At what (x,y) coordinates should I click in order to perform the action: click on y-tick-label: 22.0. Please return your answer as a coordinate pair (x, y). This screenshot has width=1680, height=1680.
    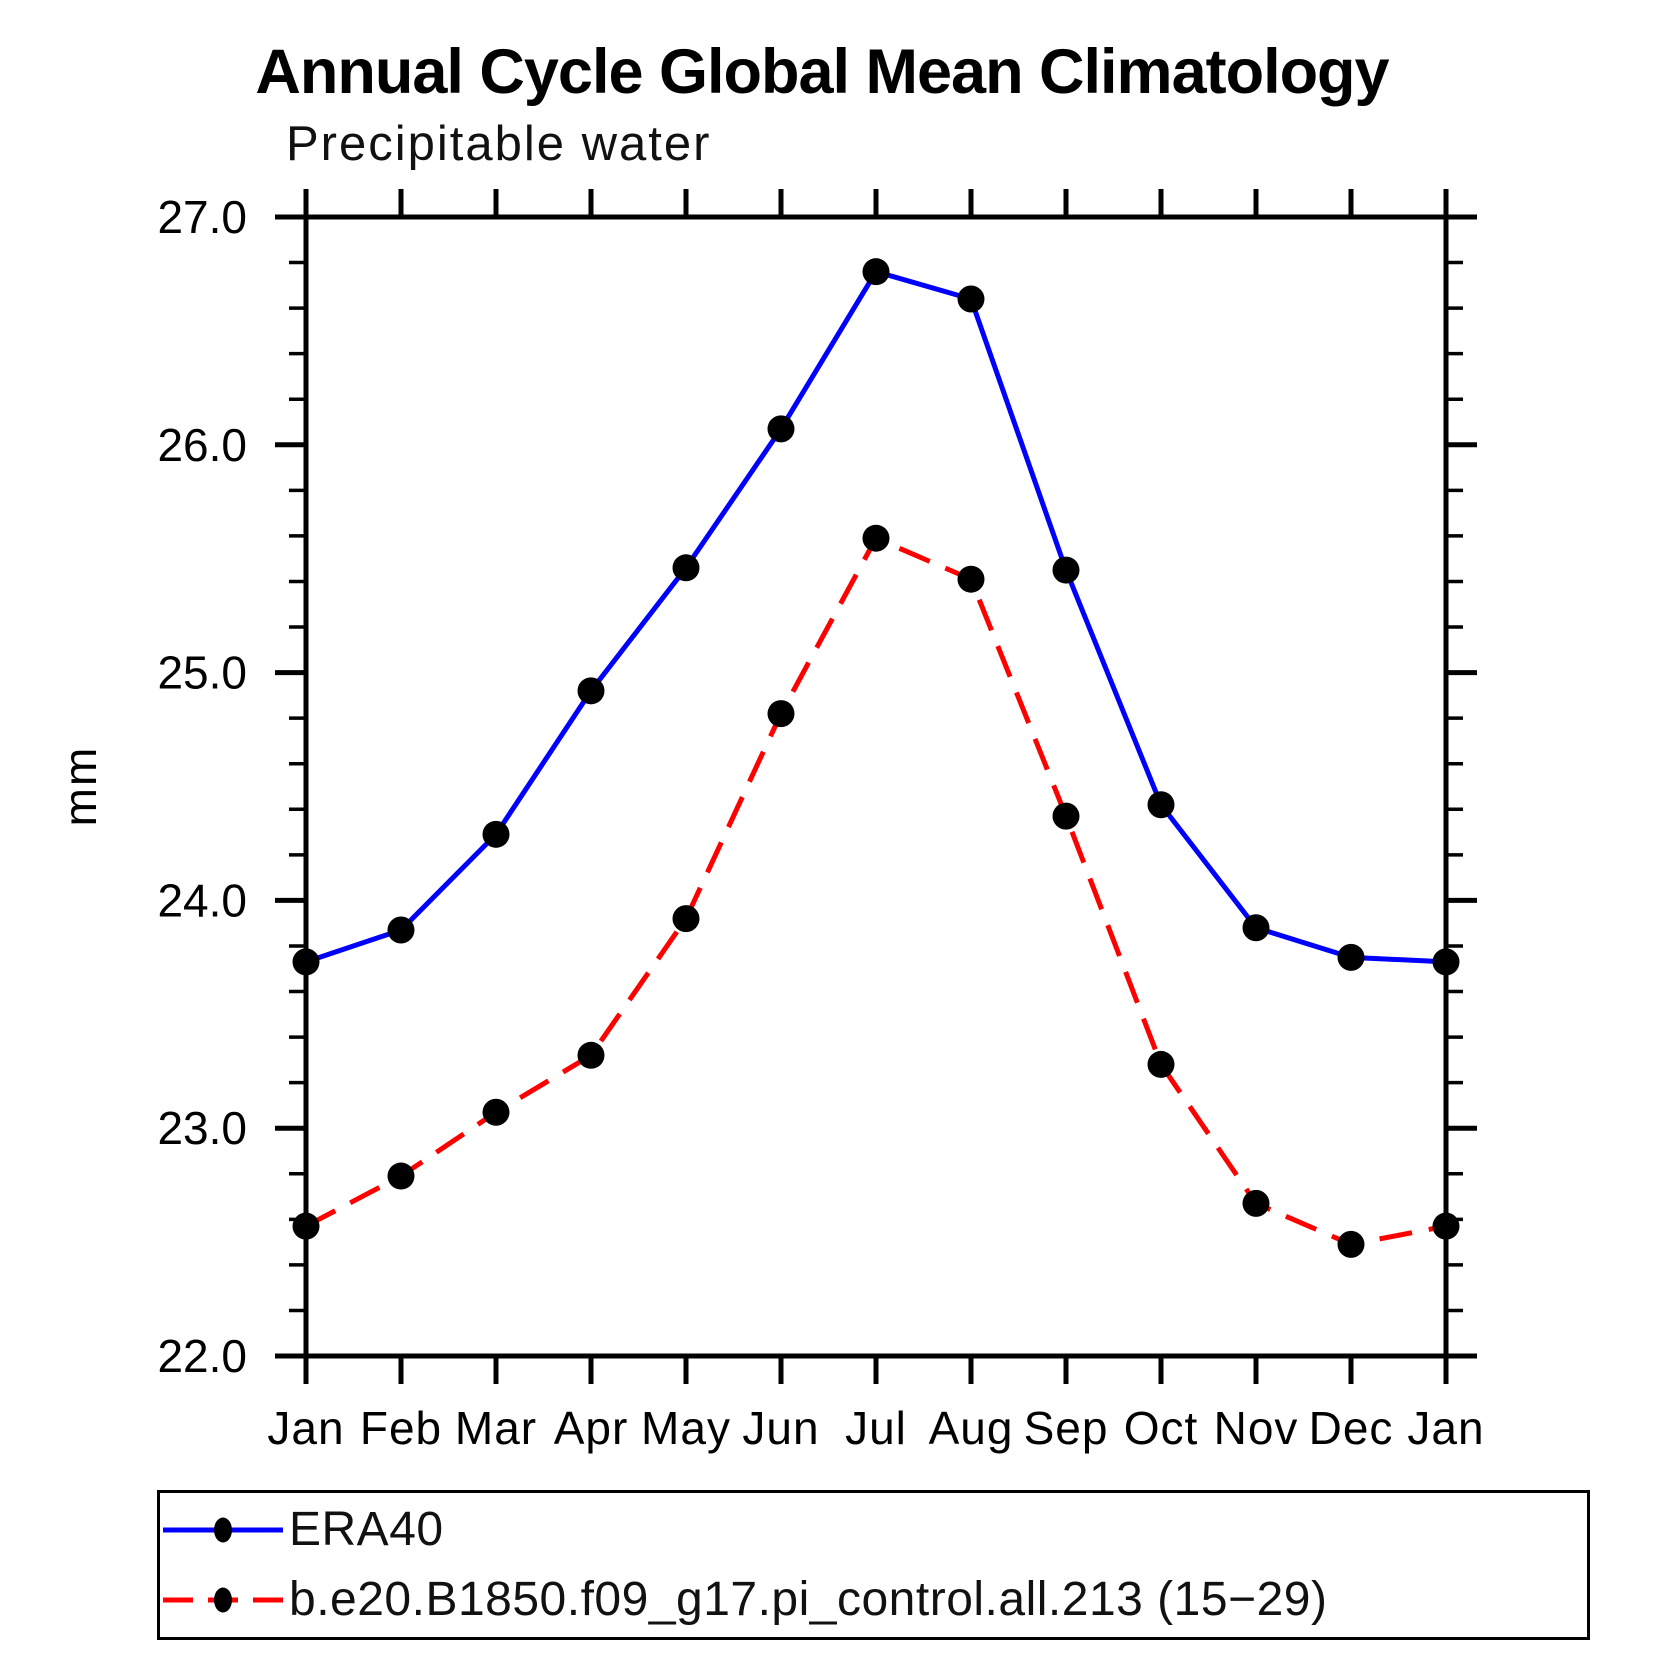
    Looking at the image, I should click on (202, 1356).